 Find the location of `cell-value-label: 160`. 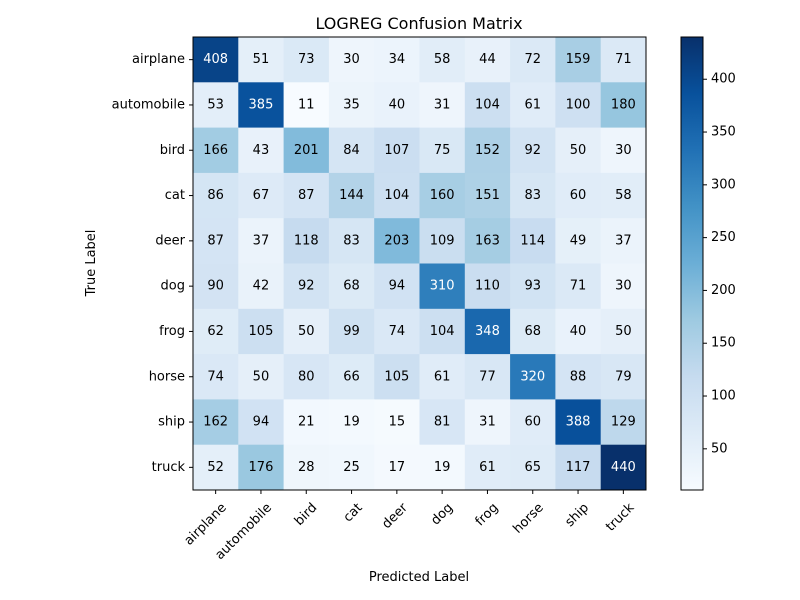

cell-value-label: 160 is located at coordinates (442, 195).